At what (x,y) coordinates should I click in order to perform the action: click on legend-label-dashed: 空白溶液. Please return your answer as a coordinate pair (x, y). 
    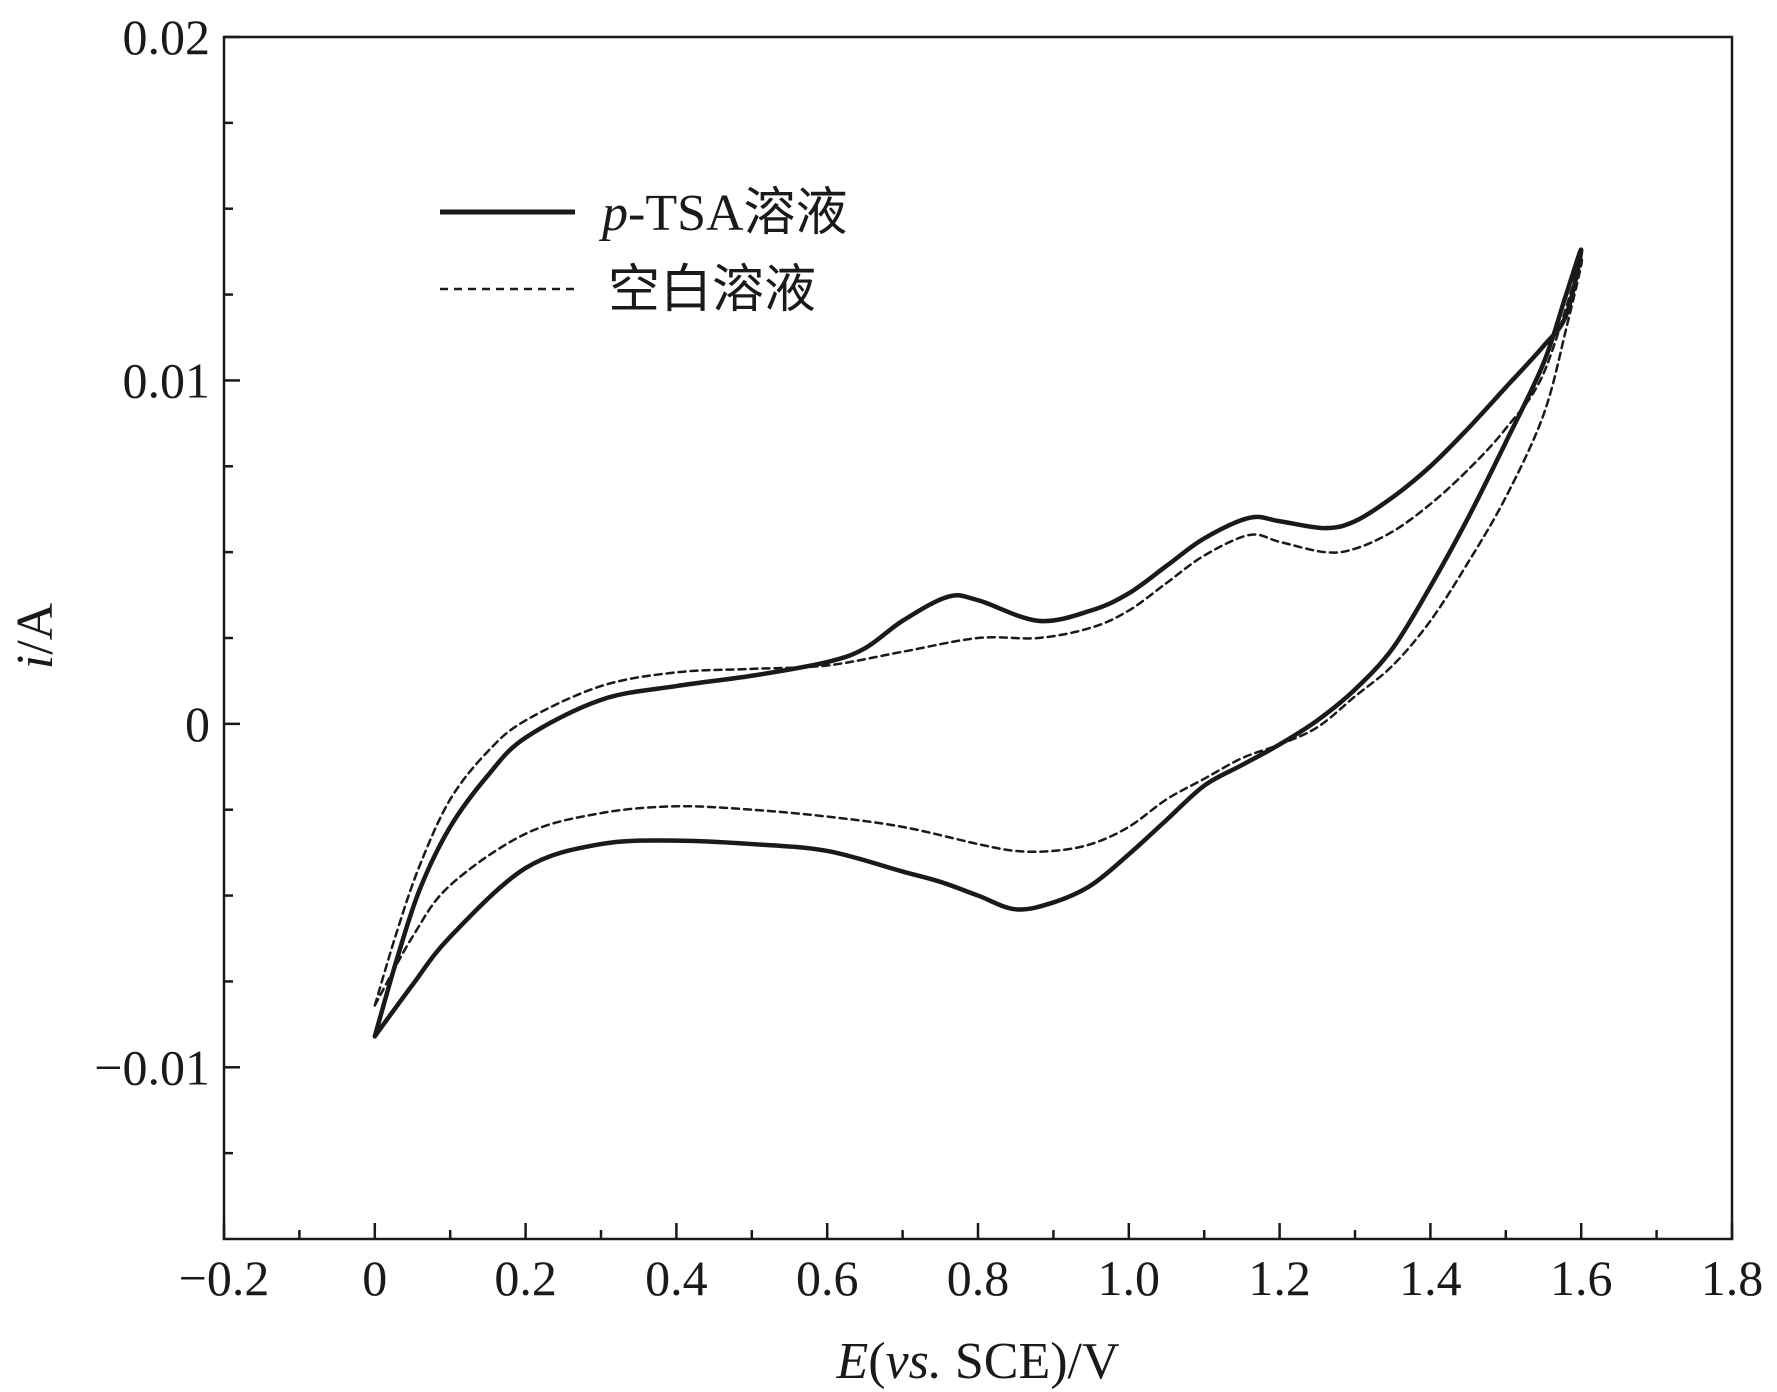
    Looking at the image, I should click on (712, 290).